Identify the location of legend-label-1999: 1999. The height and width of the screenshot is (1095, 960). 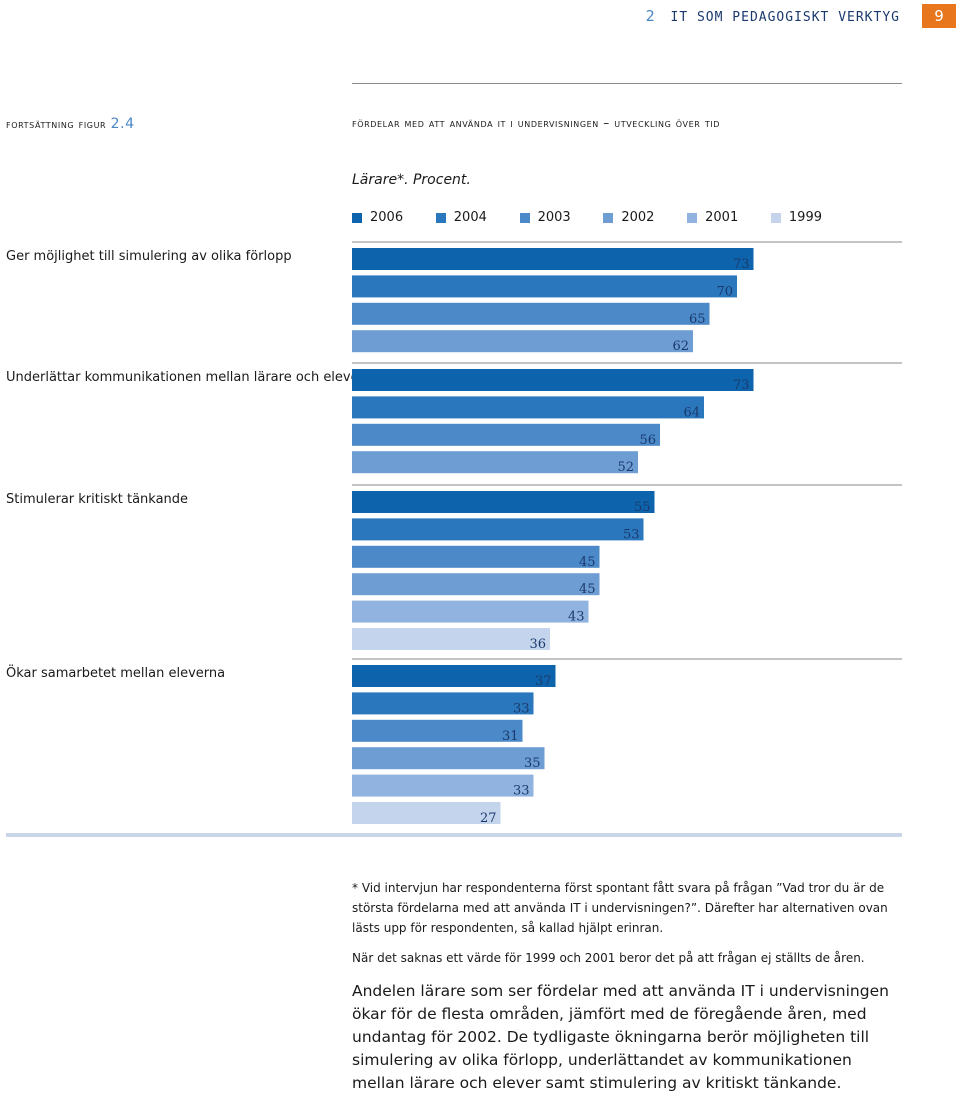
(805, 217).